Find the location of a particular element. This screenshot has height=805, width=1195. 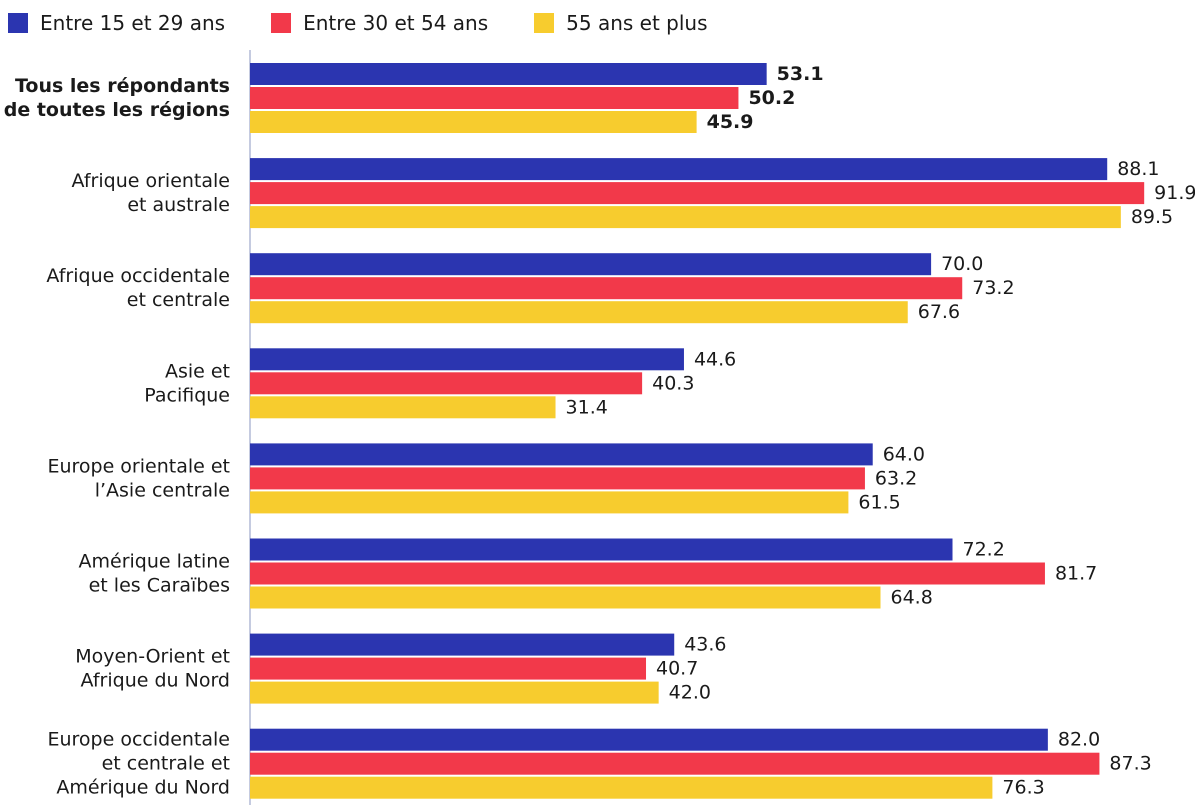

value-label-3-series-2: 73.2 is located at coordinates (993, 288).